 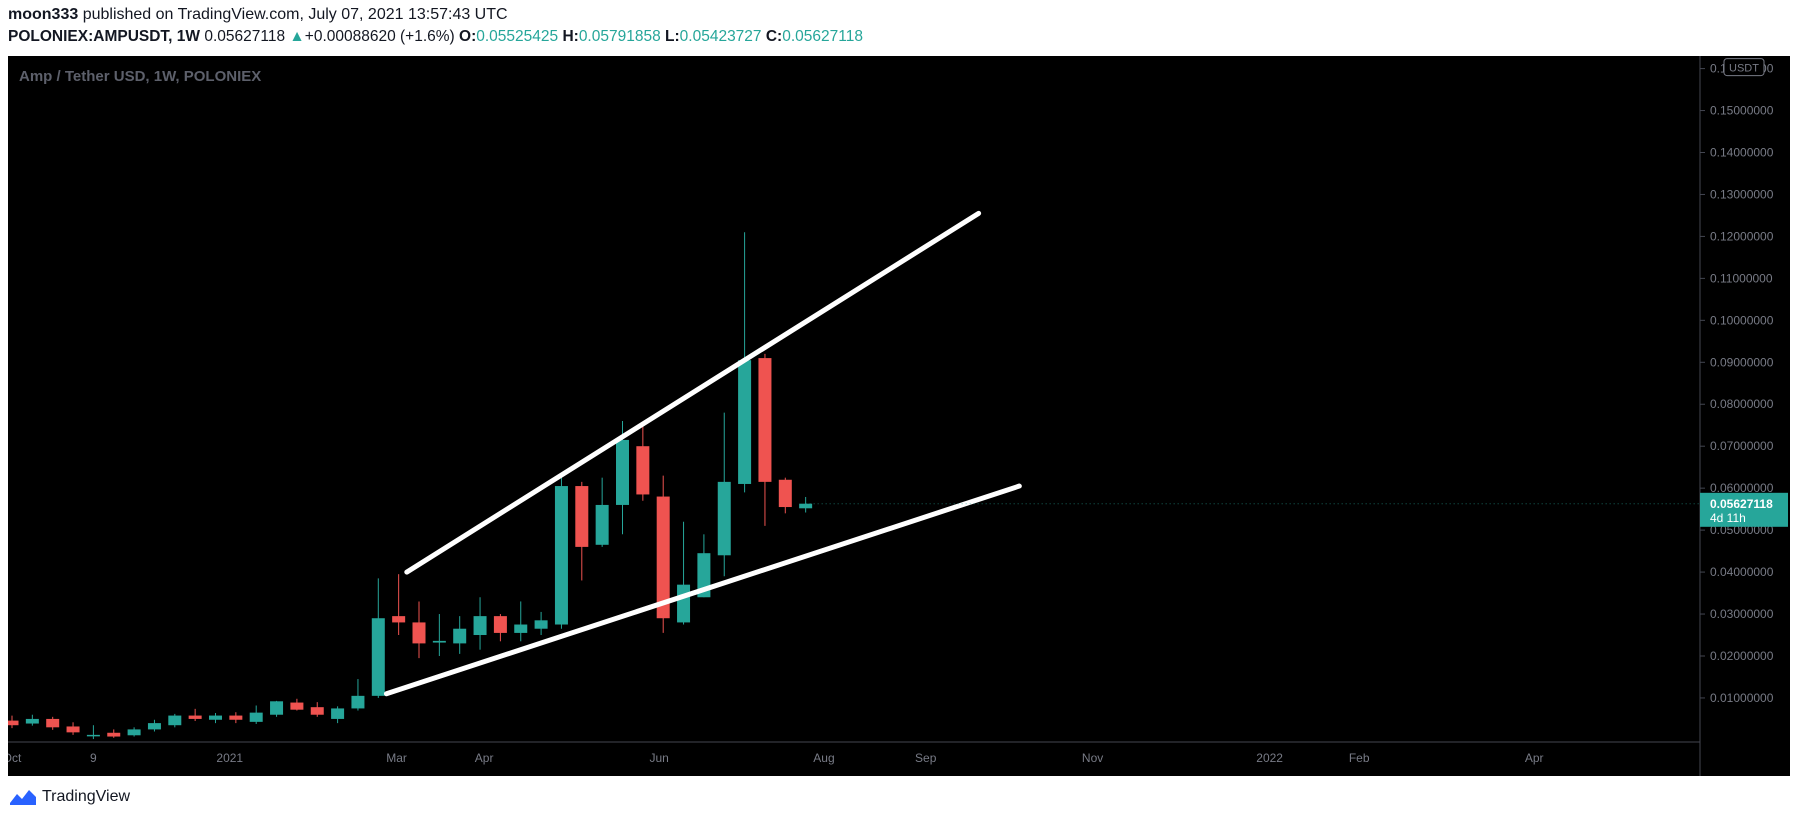 What do you see at coordinates (1742, 362) in the screenshot?
I see `y-tick-label: 0.09000000` at bounding box center [1742, 362].